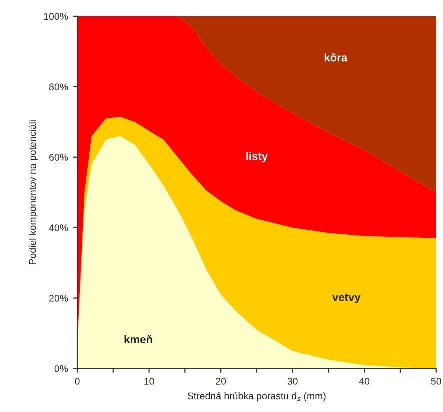 The width and height of the screenshot is (443, 412). What do you see at coordinates (77, 381) in the screenshot?
I see `x-tick-label: 0` at bounding box center [77, 381].